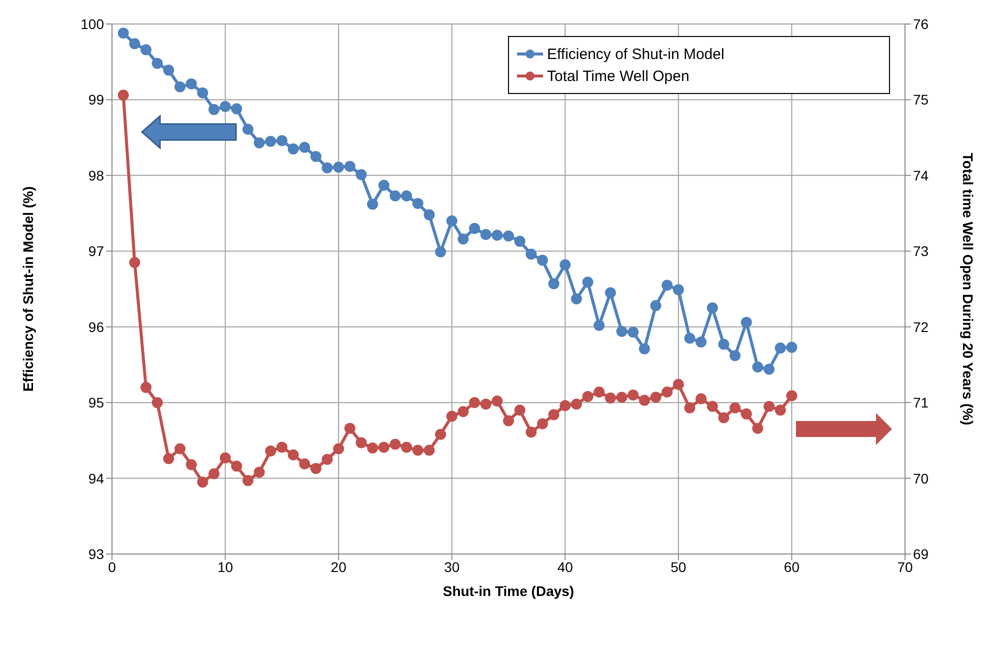 The width and height of the screenshot is (992, 650). What do you see at coordinates (96, 326) in the screenshot?
I see `y-tick-label: 96` at bounding box center [96, 326].